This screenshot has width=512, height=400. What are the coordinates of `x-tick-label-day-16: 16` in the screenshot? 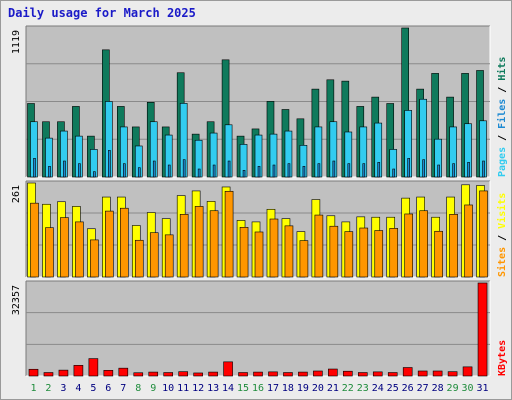 It's located at (258, 388).